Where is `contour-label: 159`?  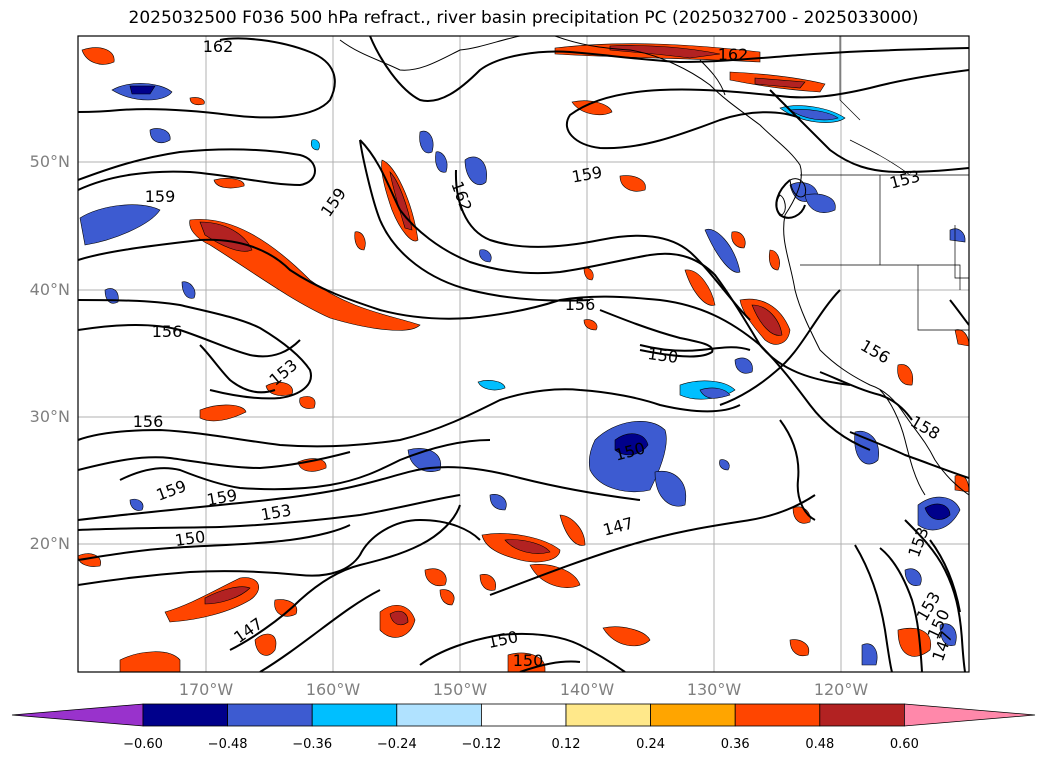 contour-label: 159 is located at coordinates (160, 196).